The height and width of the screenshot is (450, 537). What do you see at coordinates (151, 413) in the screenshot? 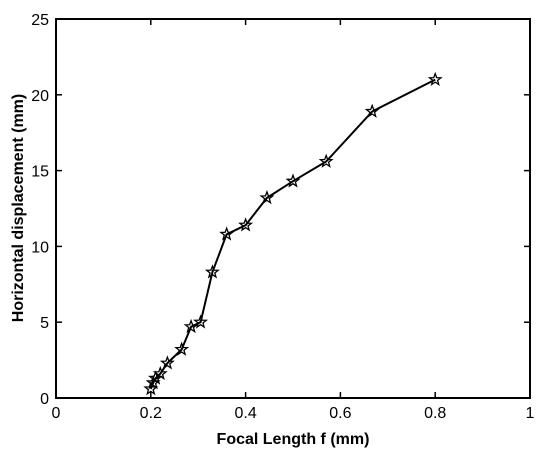
I see `x-tick-label: 0.2` at bounding box center [151, 413].